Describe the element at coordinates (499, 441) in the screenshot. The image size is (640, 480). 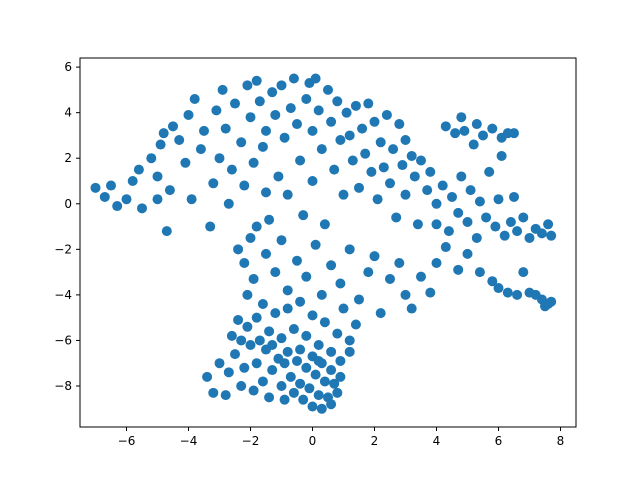
I see `x-tick-label: 6` at that location.